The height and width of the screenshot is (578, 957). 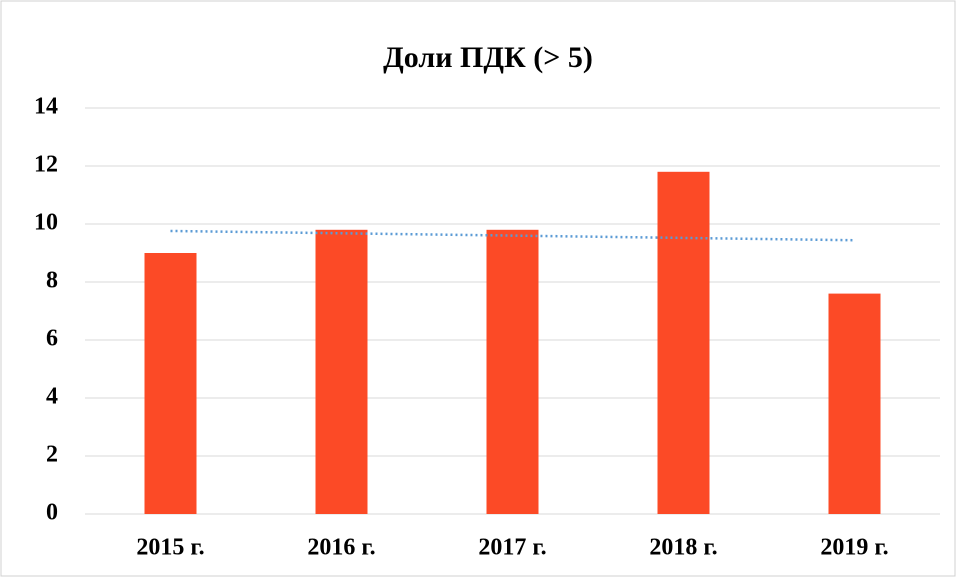 I want to click on trendline, so click(x=512, y=235).